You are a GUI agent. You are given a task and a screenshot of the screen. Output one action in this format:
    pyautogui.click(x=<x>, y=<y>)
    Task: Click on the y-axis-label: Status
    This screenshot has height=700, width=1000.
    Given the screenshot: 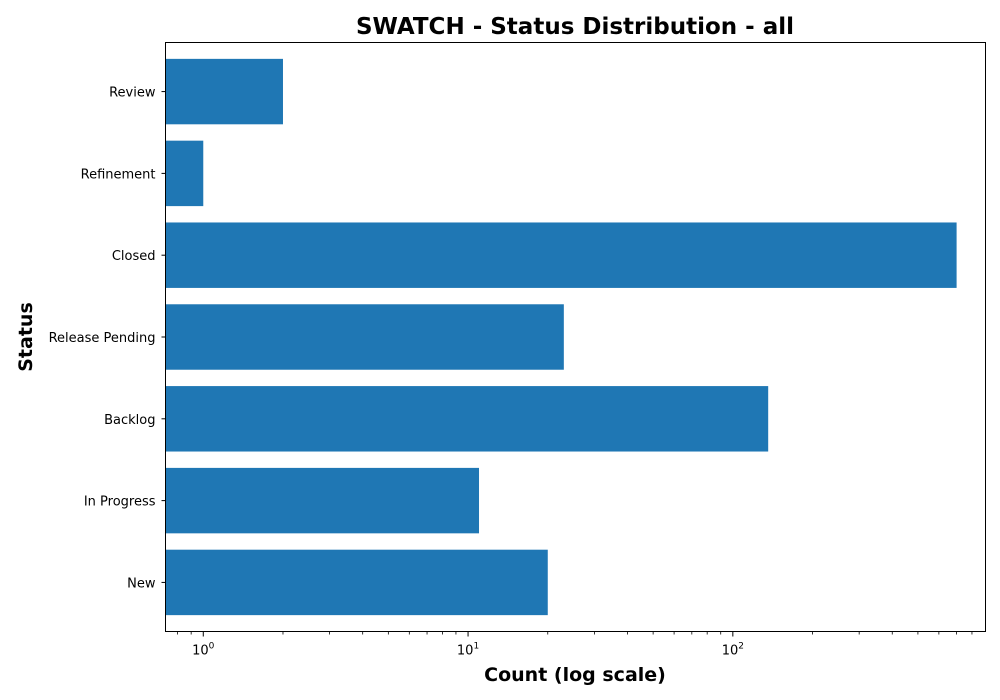 What is the action you would take?
    pyautogui.click(x=26, y=337)
    